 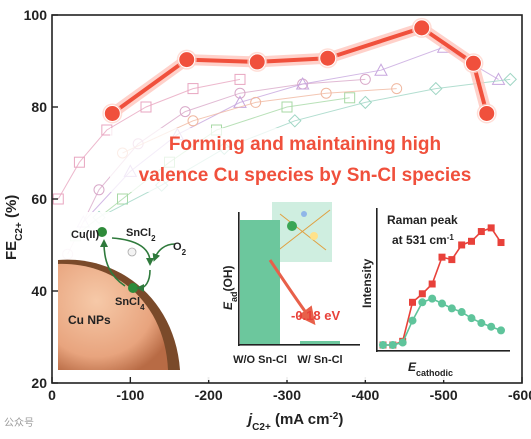 What do you see at coordinates (89, 320) in the screenshot?
I see `cu-nps-label: Cu NPs` at bounding box center [89, 320].